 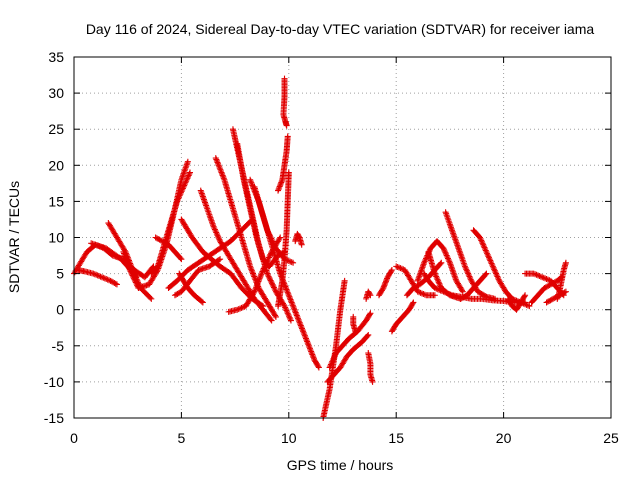 I want to click on x-tick-label: 5, so click(x=182, y=438).